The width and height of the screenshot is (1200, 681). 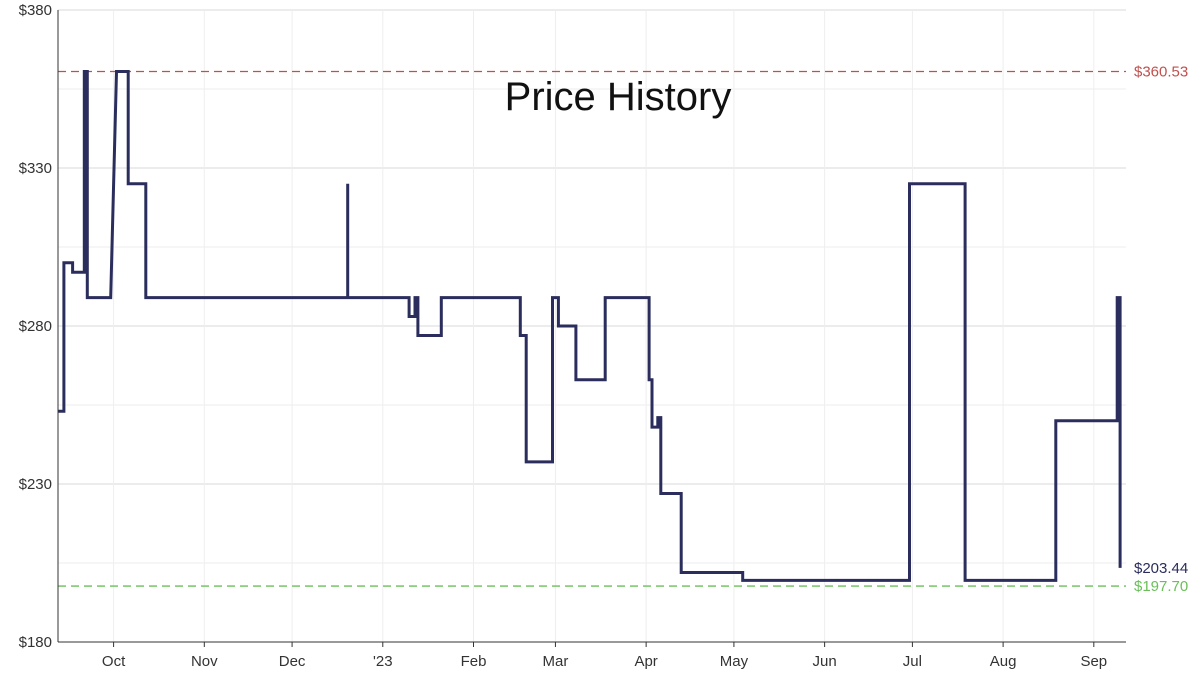 I want to click on x-tick-label: Nov, so click(x=204, y=661).